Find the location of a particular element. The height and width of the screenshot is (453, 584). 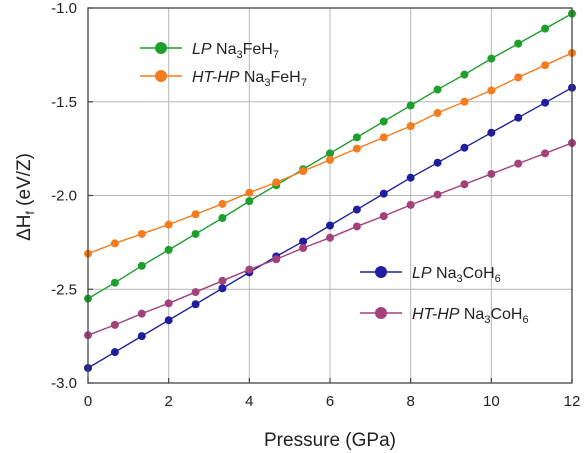

legend-entry-lp_fe: LP Na3FeH7 is located at coordinates (209, 51).